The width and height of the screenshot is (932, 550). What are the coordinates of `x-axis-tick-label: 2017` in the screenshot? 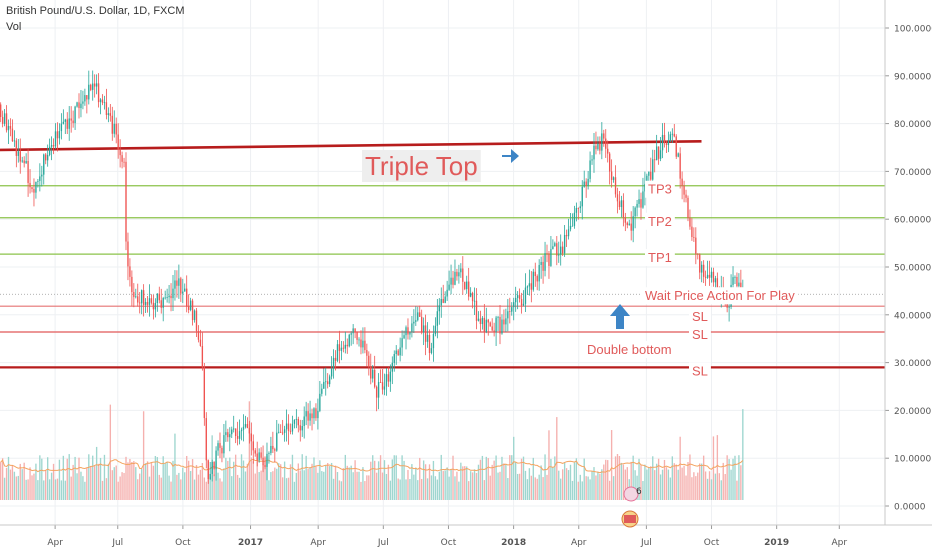 It's located at (250, 543).